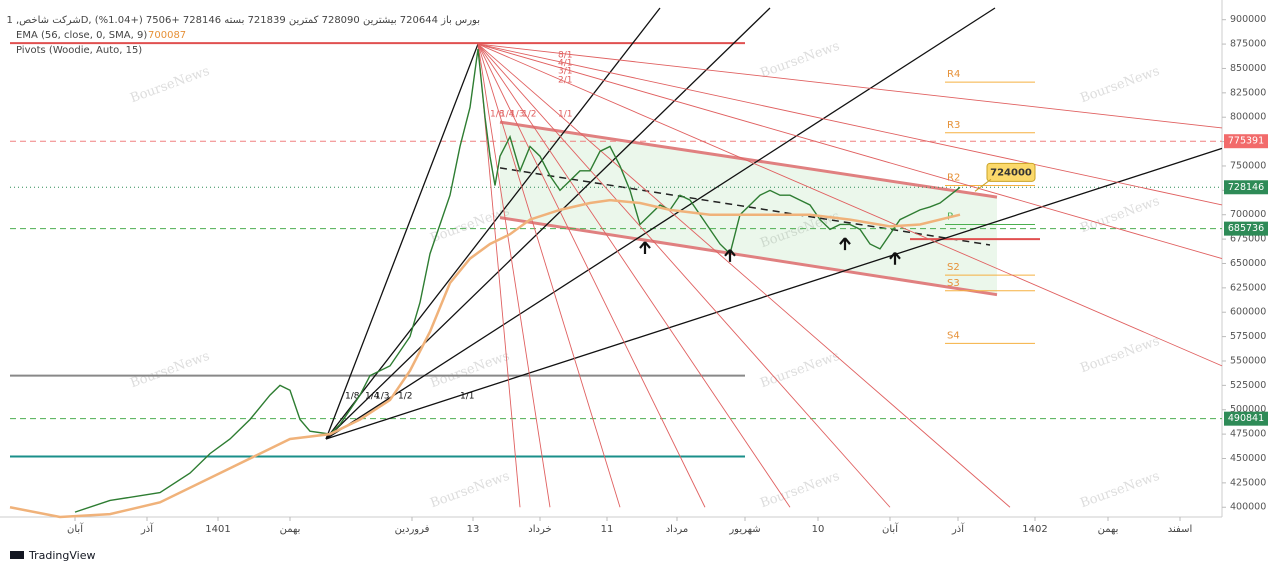  Describe the element at coordinates (1248, 68) in the screenshot. I see `y-tick-label: 850000` at that location.